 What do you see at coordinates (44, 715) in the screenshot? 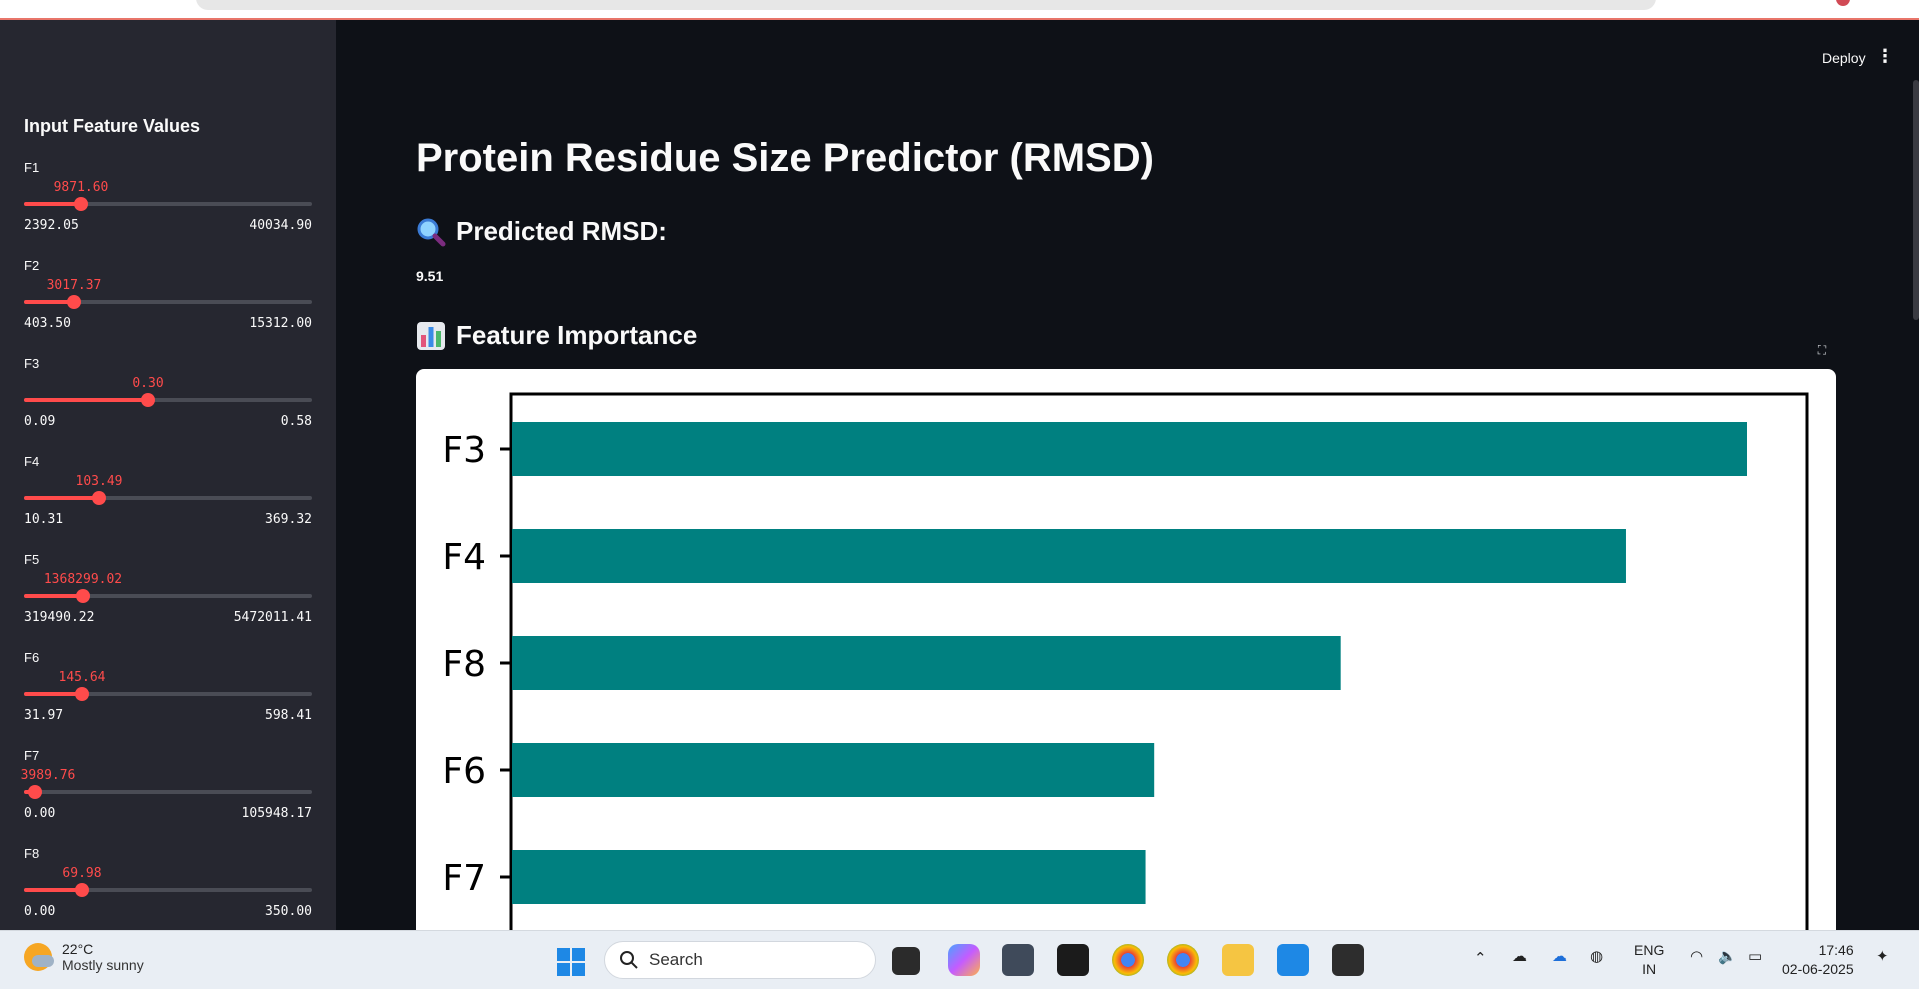
I see `slider-min-value: 31.97` at bounding box center [44, 715].